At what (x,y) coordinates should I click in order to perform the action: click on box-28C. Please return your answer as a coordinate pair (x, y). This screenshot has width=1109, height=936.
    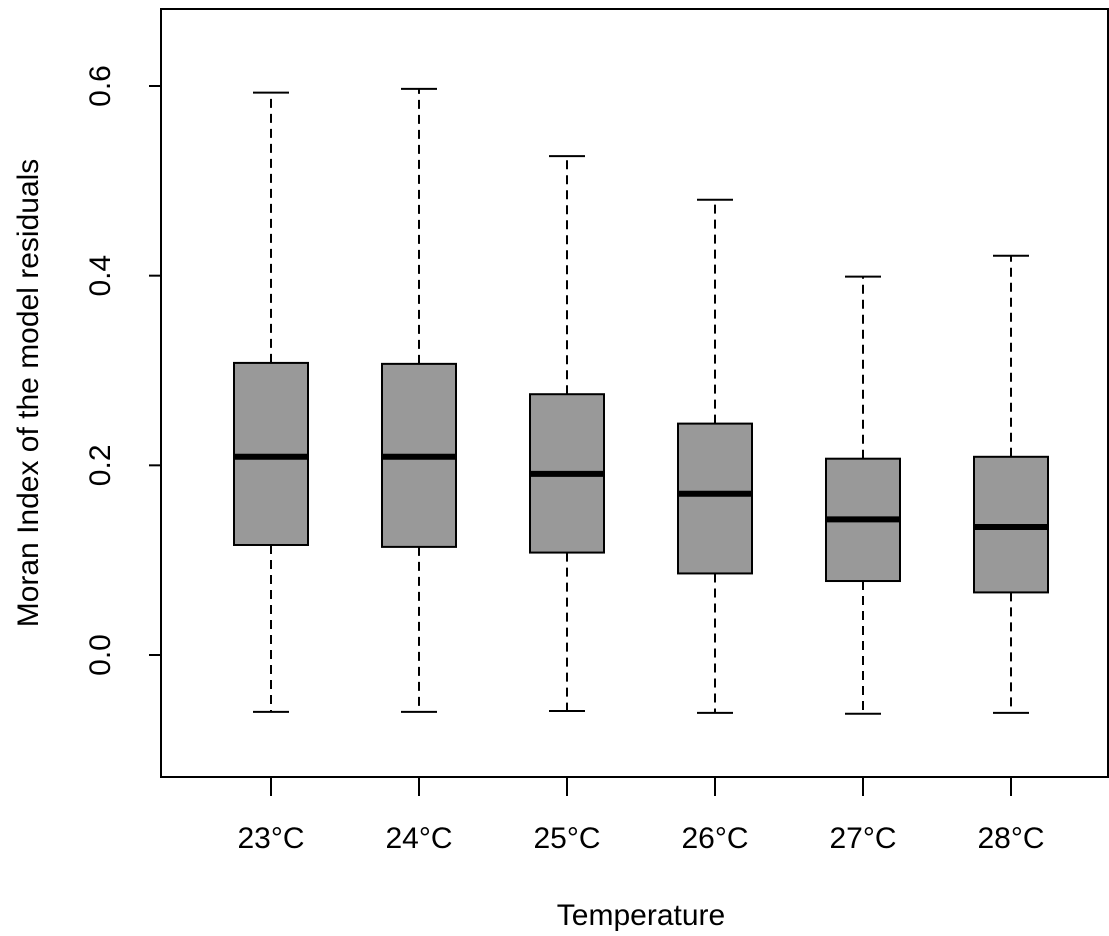
    Looking at the image, I should click on (1011, 484).